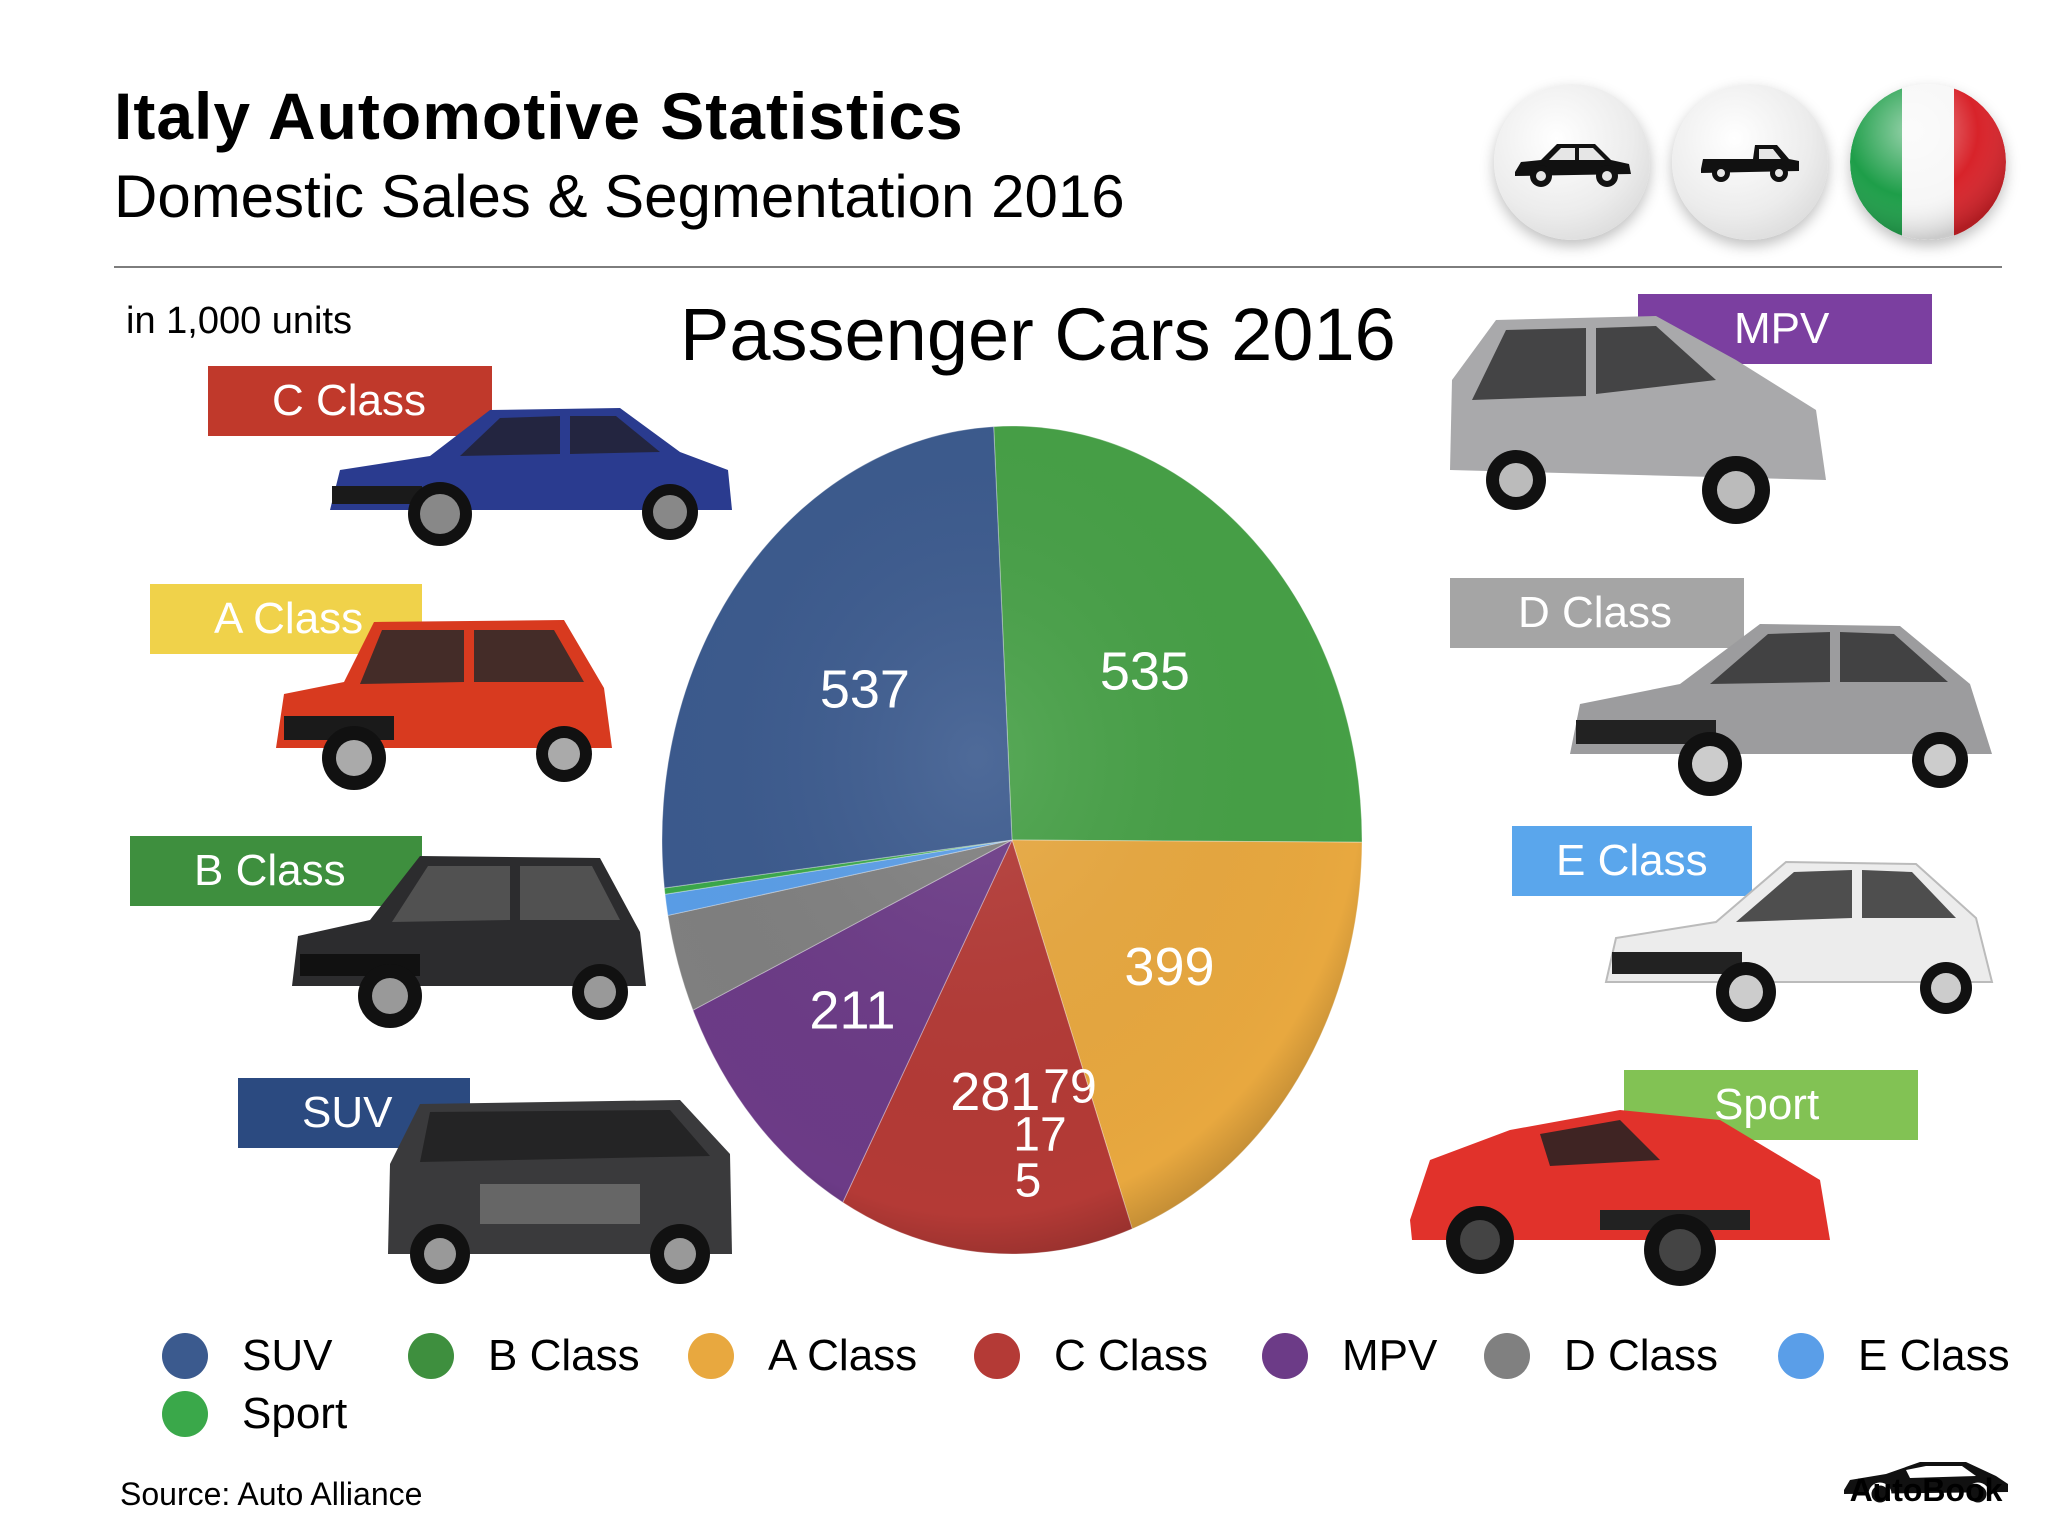 This screenshot has width=2048, height=1536. What do you see at coordinates (837, 657) in the screenshot?
I see `pie-slice-suv` at bounding box center [837, 657].